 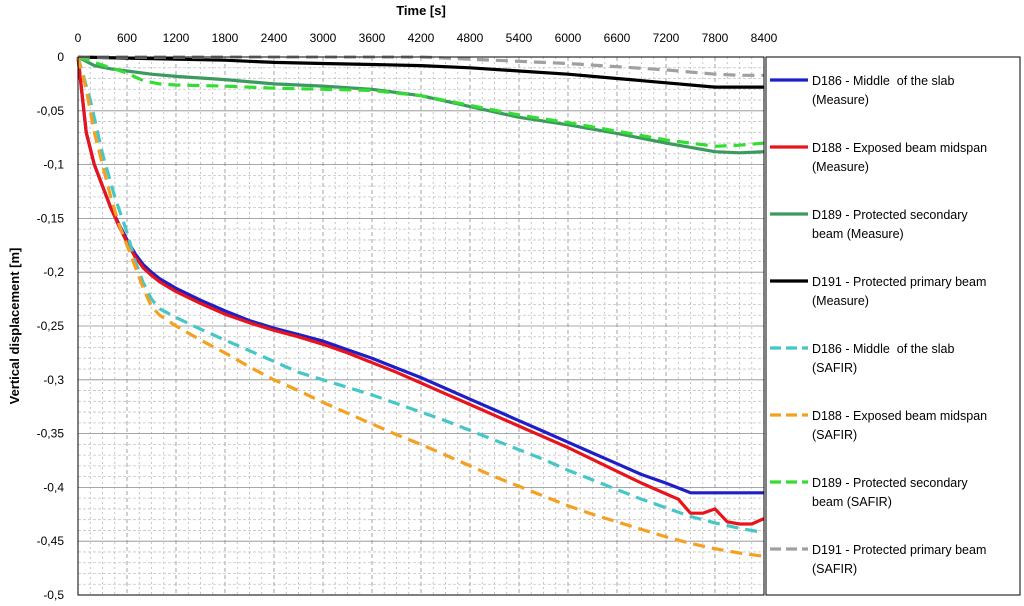 I want to click on x-tick-label: 5400, so click(x=519, y=38).